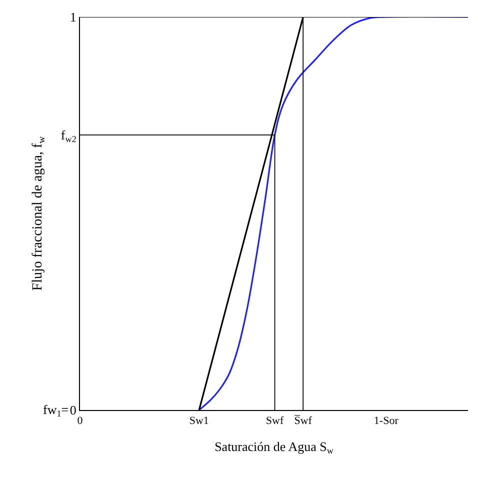 Image resolution: width=478 pixels, height=485 pixels. Describe the element at coordinates (199, 421) in the screenshot. I see `x-tick-label: Sw1` at that location.